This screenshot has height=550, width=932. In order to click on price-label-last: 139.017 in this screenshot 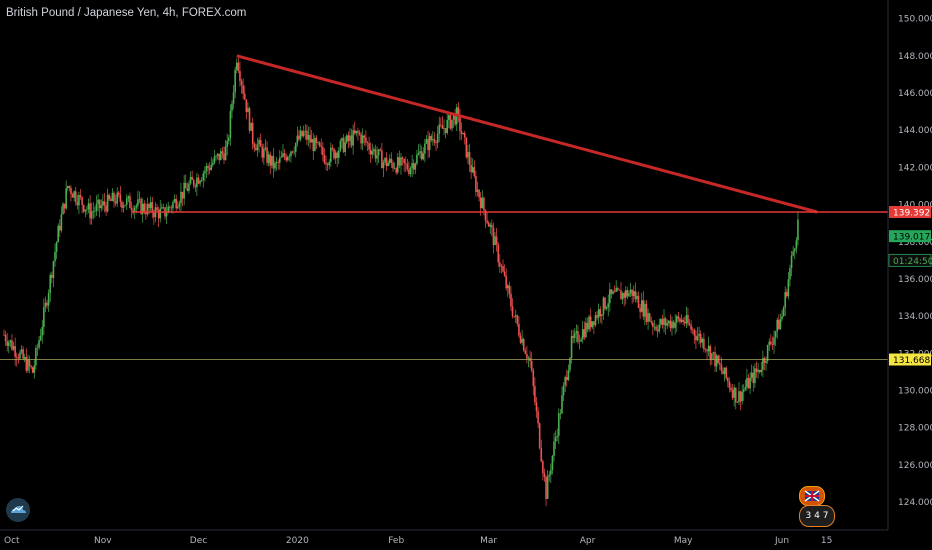, I will do `click(911, 238)`.